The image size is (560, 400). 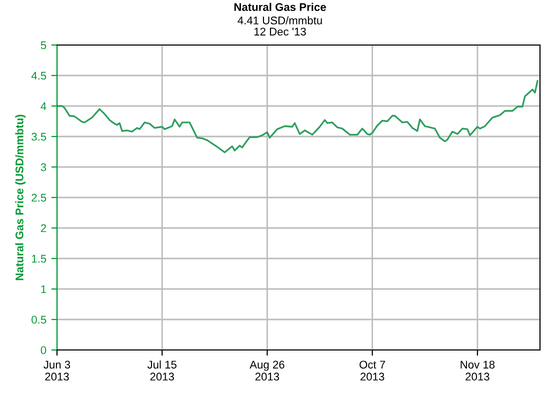 What do you see at coordinates (39, 258) in the screenshot?
I see `y-tick-label: 1.5` at bounding box center [39, 258].